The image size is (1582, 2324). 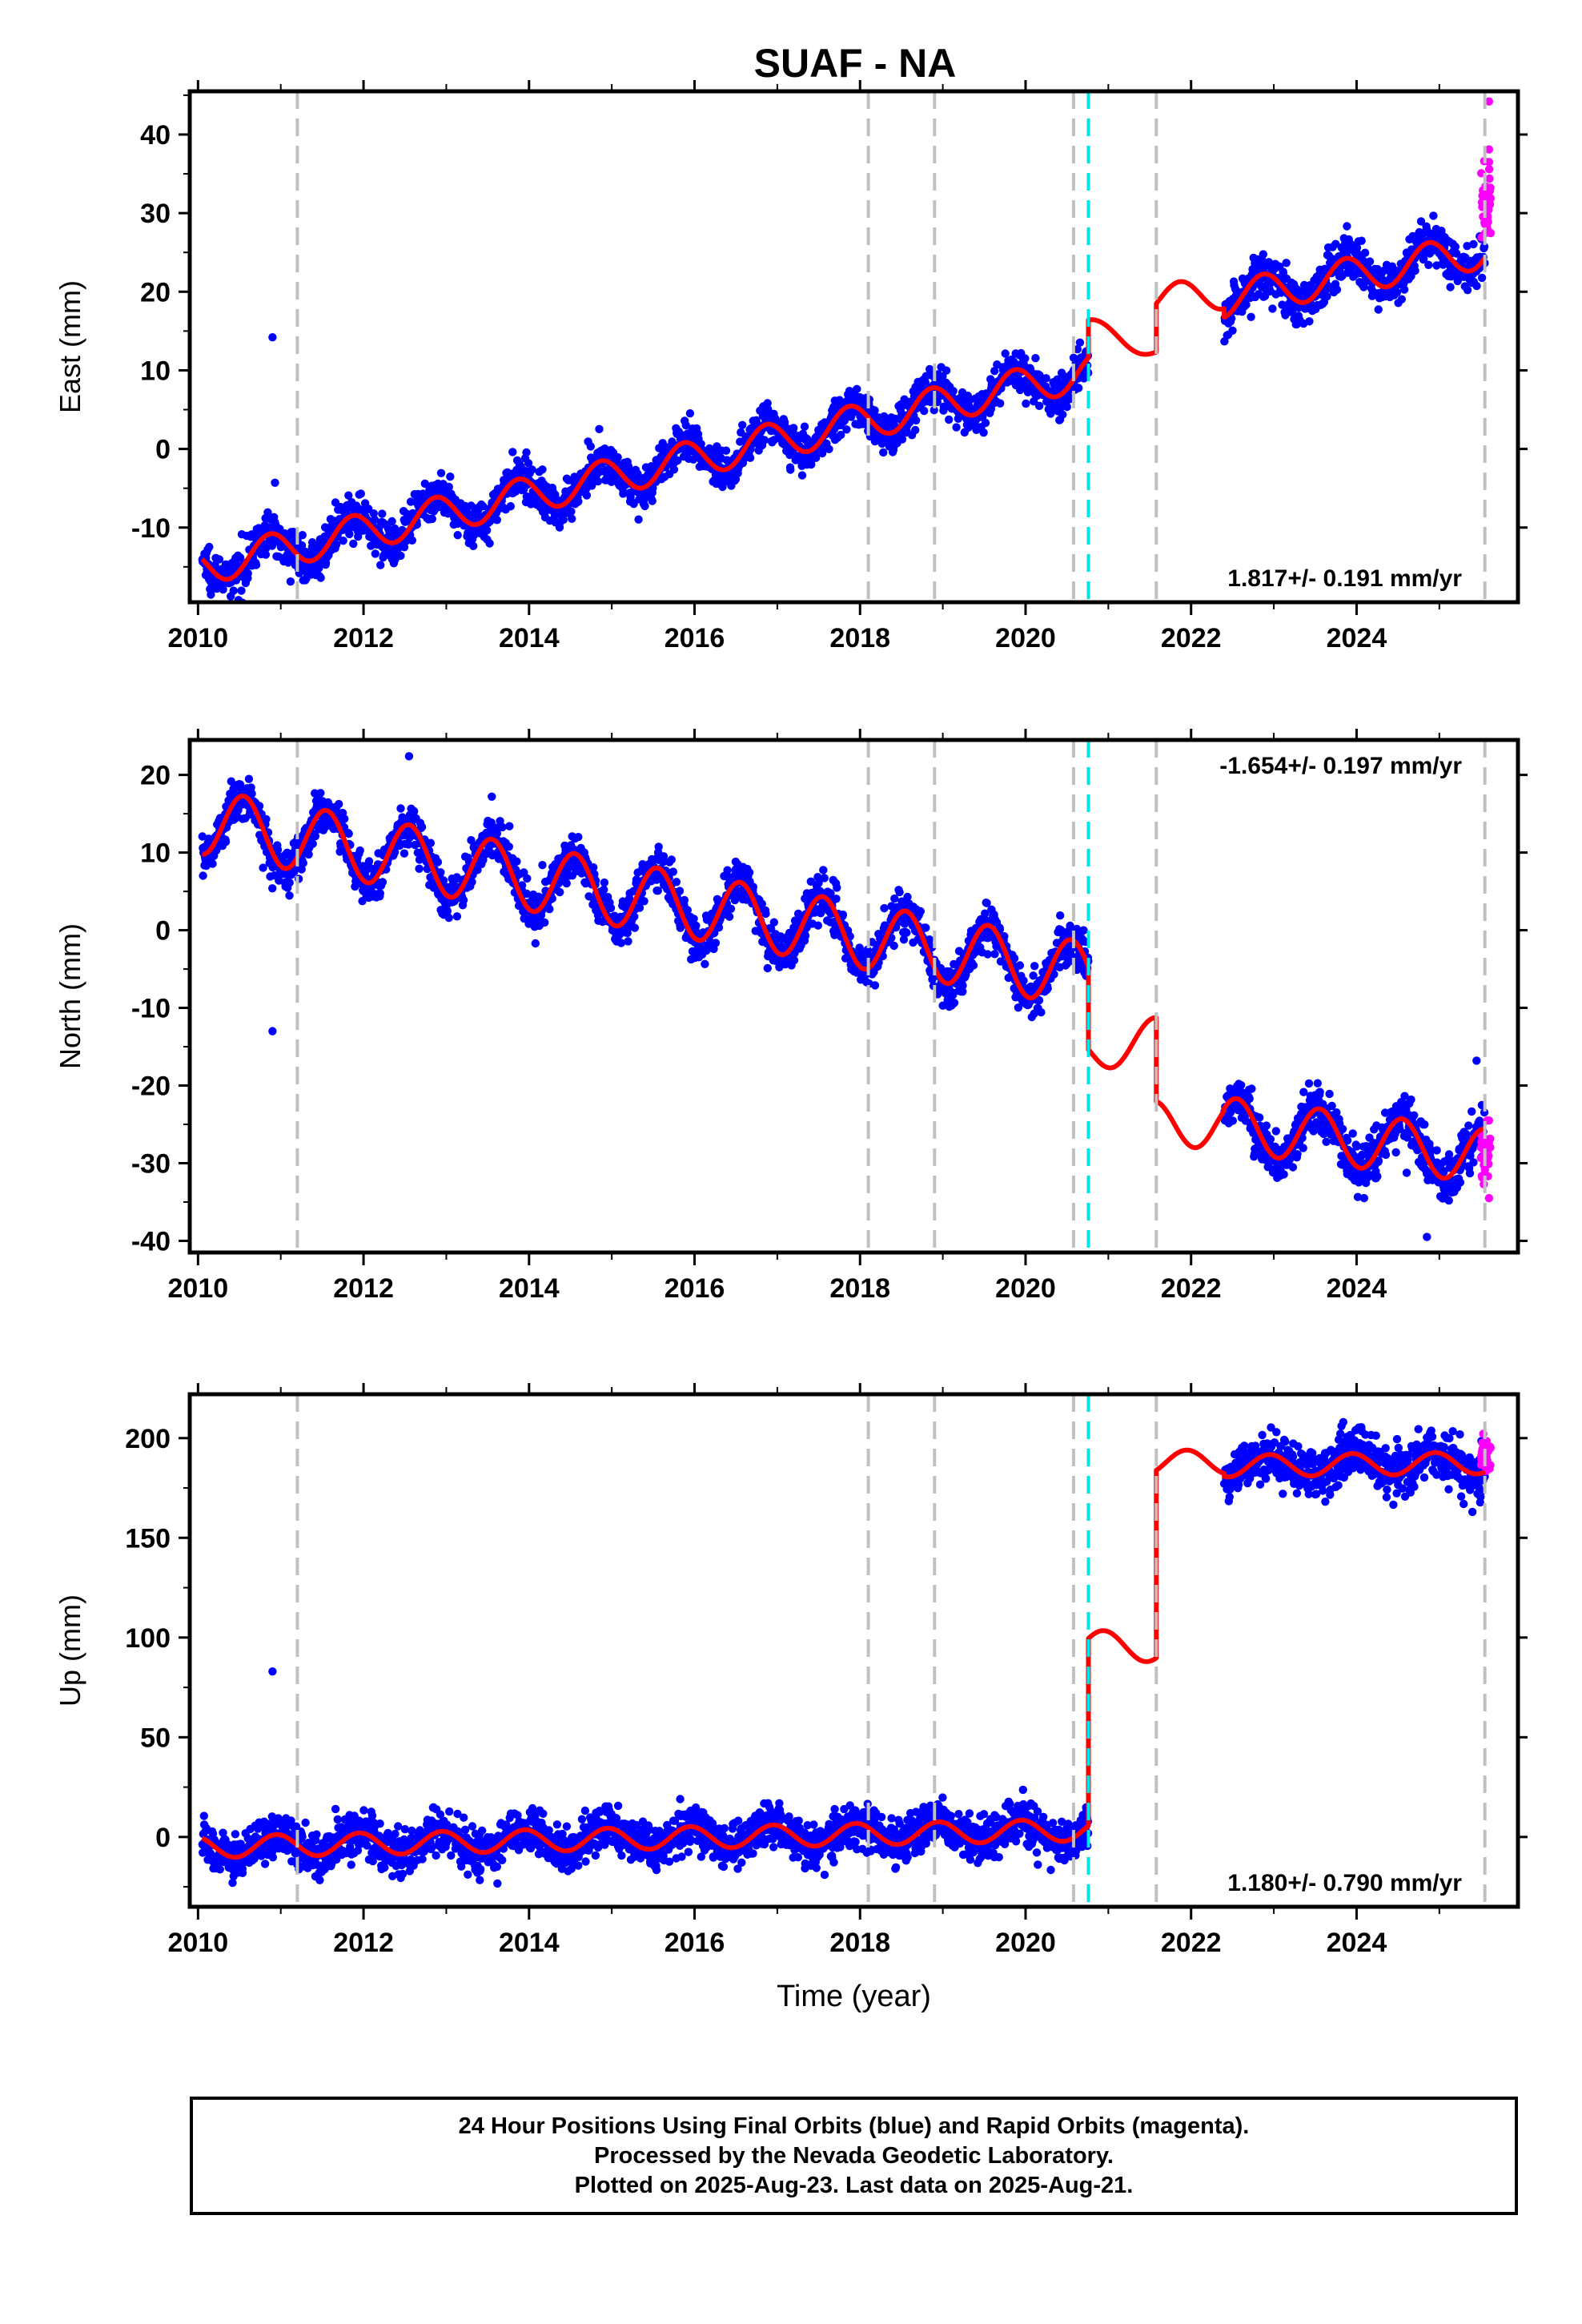 I want to click on y-tick-label: 10, so click(x=155, y=371).